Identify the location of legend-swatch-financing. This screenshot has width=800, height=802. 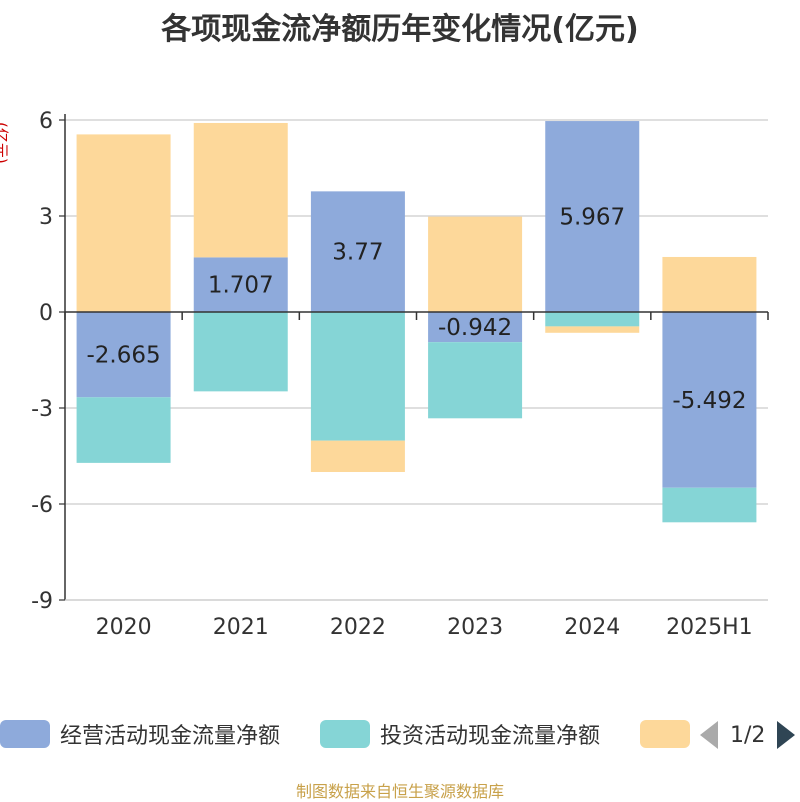
(665, 734).